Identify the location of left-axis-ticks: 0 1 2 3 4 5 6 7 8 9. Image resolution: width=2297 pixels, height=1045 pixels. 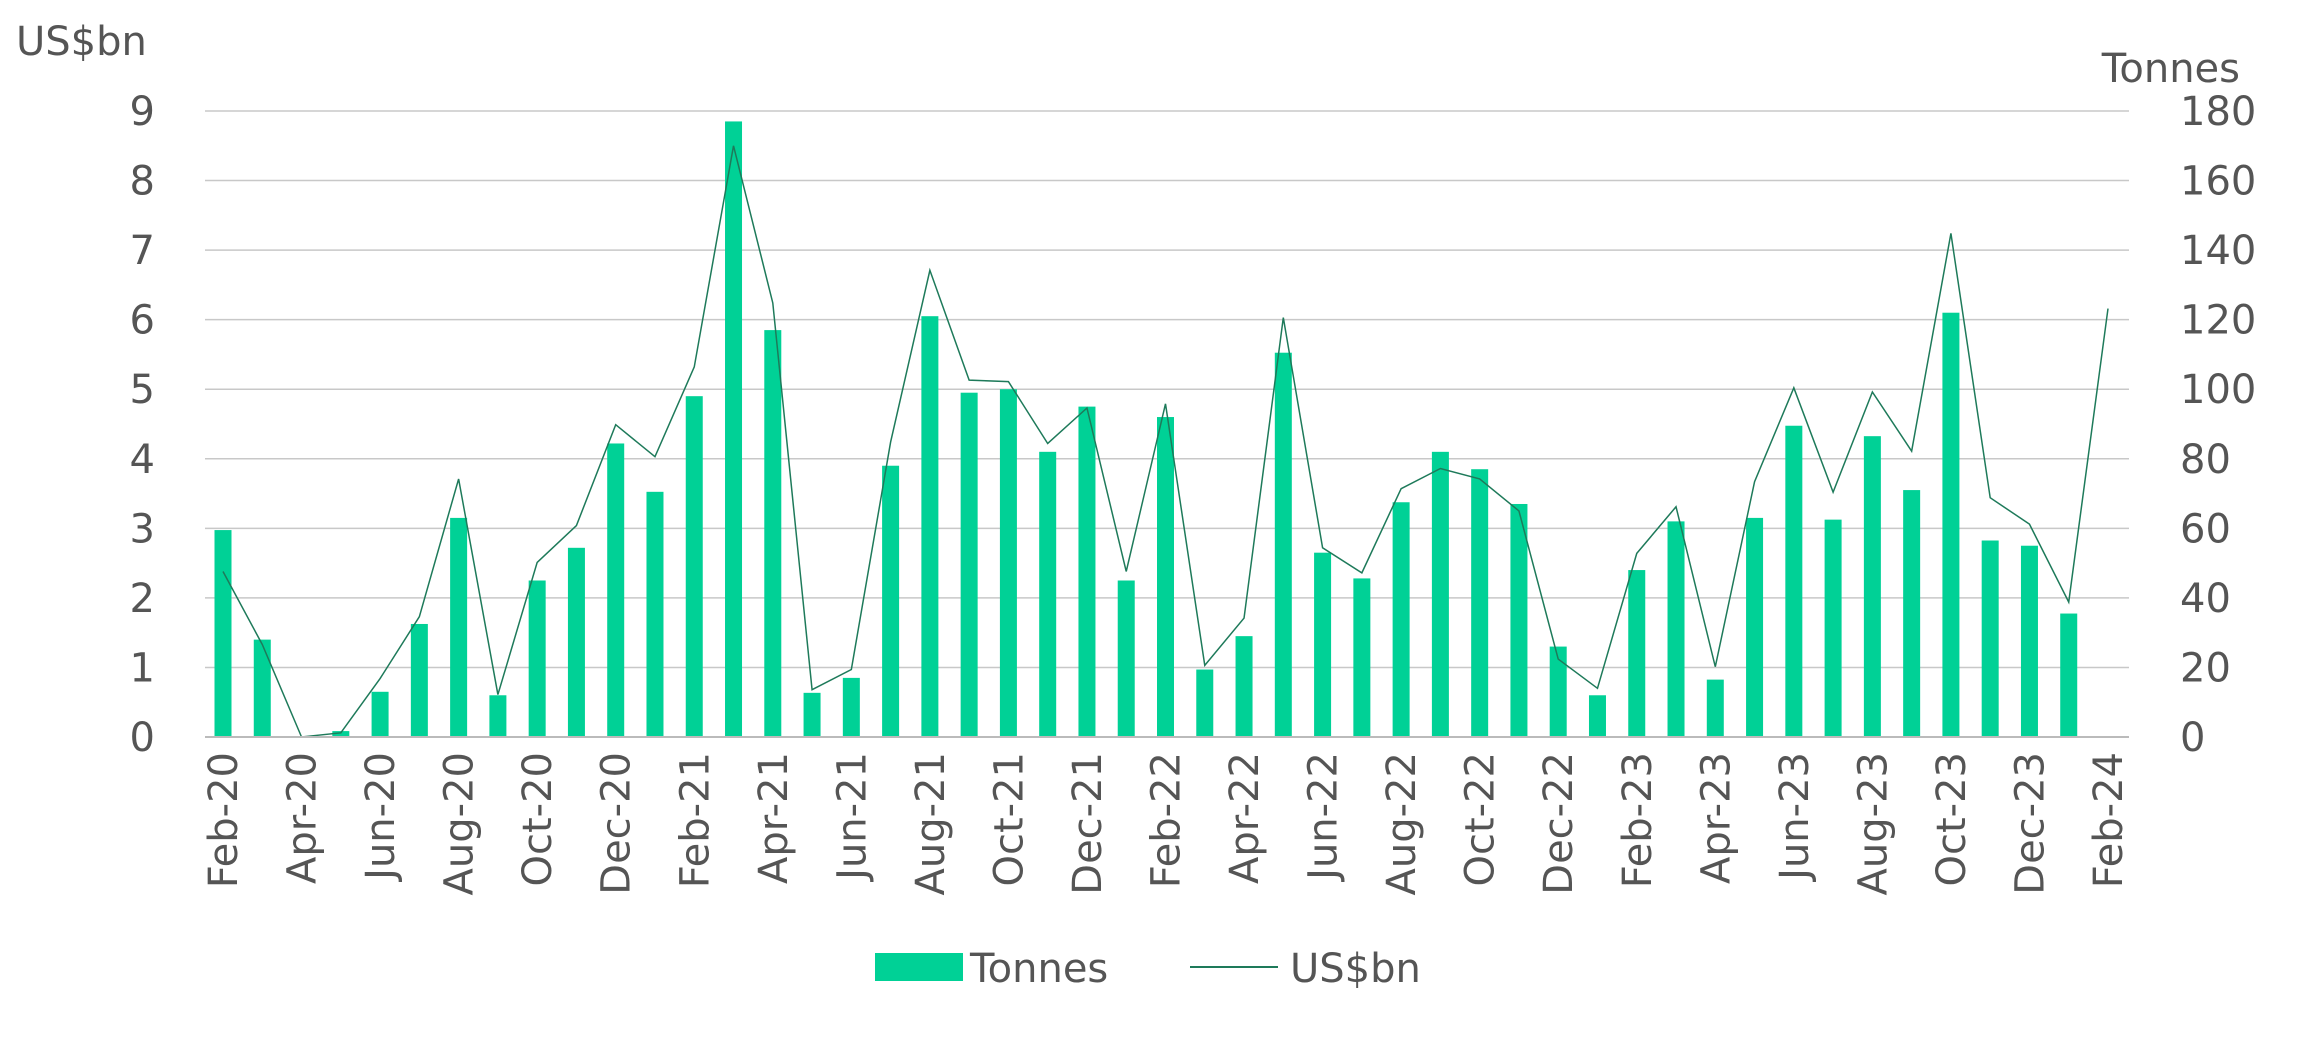
(142, 425).